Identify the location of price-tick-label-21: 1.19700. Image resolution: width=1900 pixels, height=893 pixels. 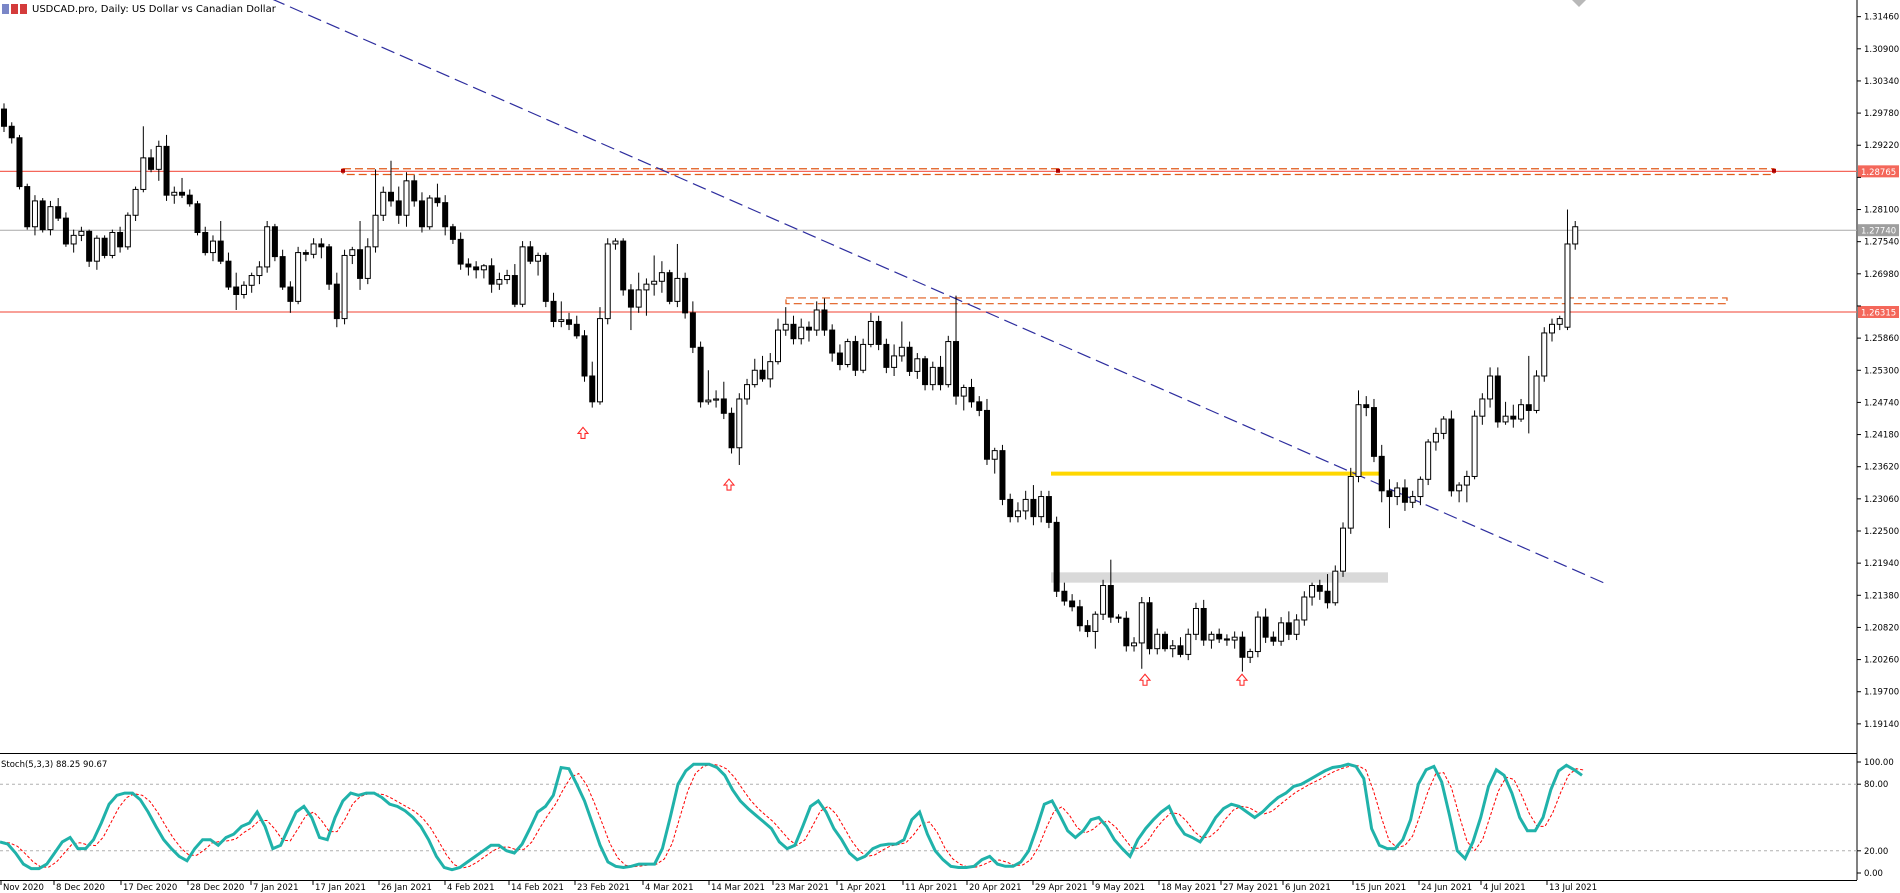
(1881, 693).